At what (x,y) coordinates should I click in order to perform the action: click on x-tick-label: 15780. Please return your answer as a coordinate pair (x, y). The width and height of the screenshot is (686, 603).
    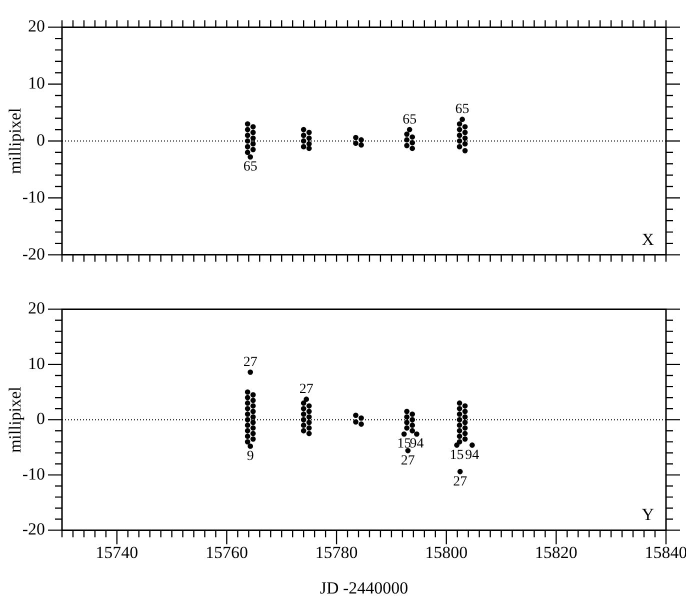
    Looking at the image, I should click on (336, 552).